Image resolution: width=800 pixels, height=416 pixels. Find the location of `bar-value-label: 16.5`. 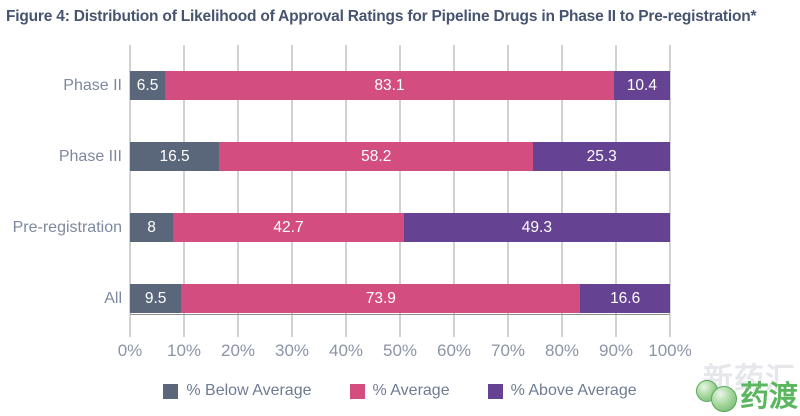

bar-value-label: 16.5 is located at coordinates (174, 156).